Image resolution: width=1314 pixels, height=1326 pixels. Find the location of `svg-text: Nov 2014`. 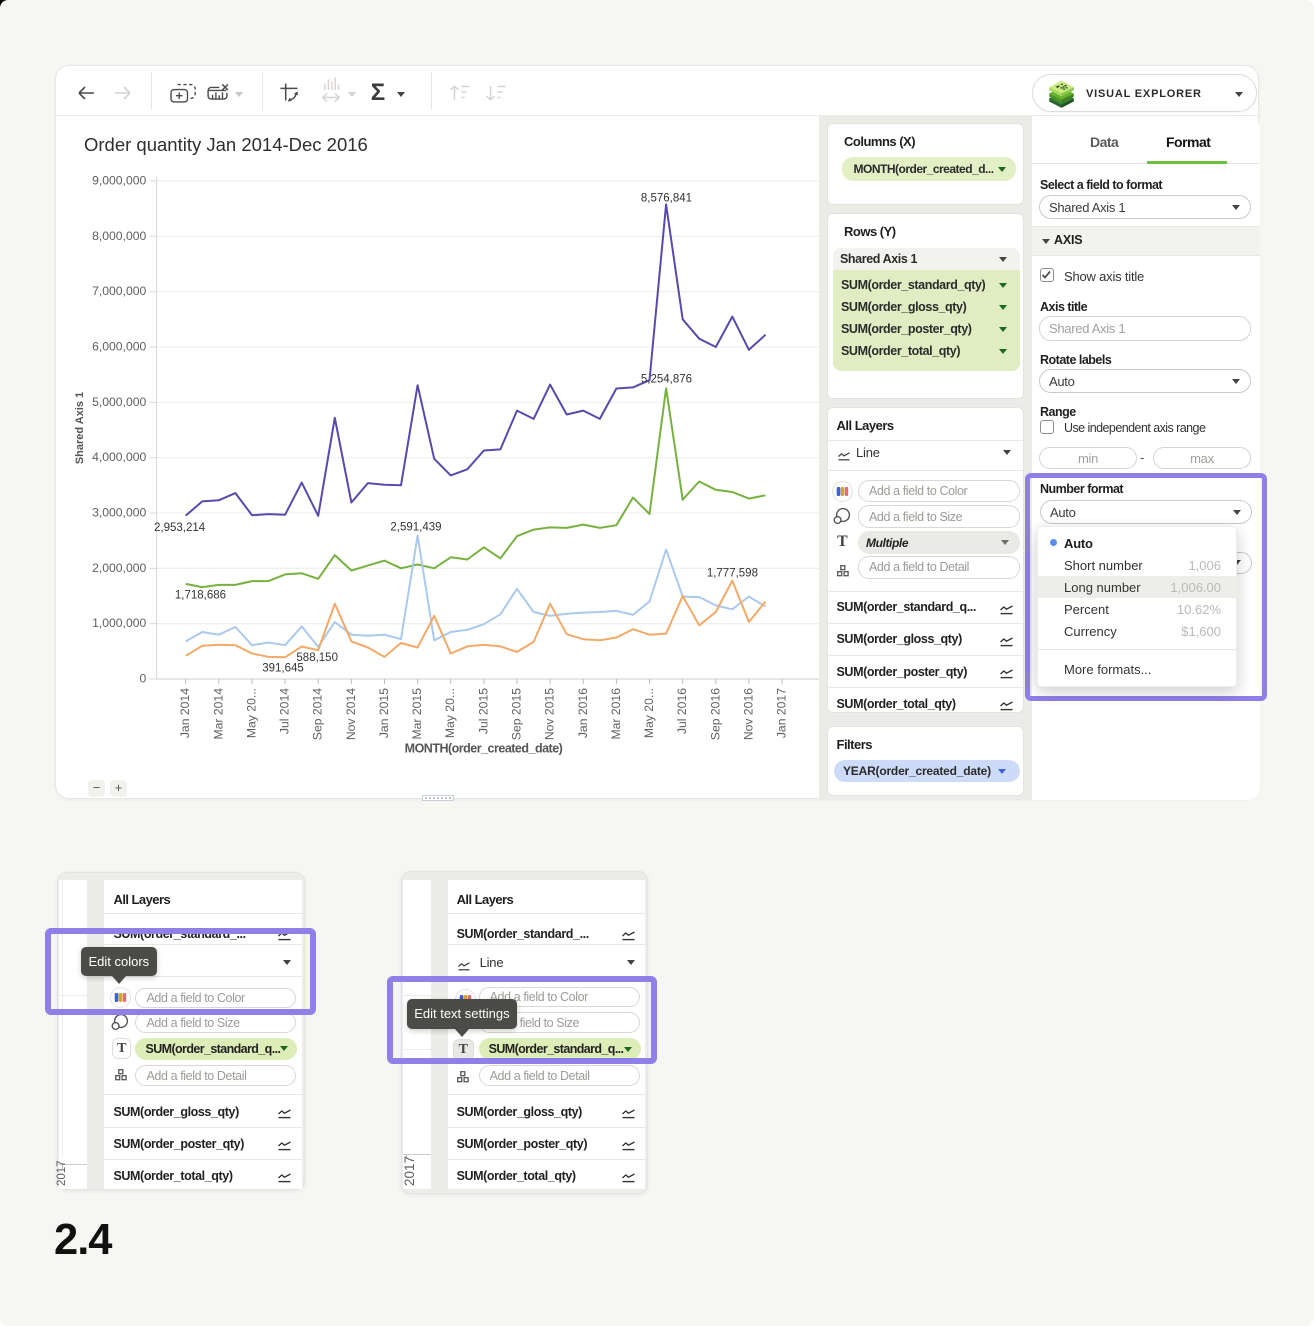

svg-text: Nov 2014 is located at coordinates (351, 714).